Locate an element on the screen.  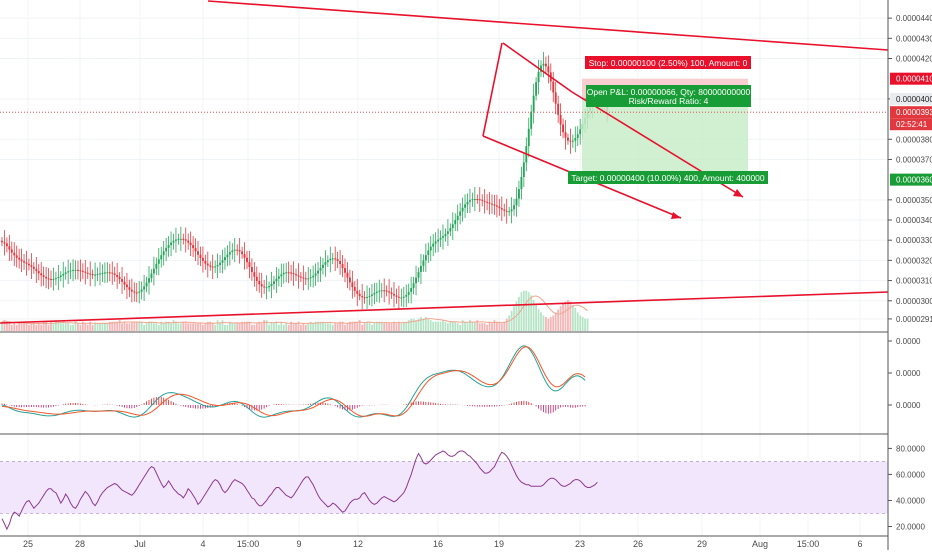
channel-top-line is located at coordinates (537, 67).